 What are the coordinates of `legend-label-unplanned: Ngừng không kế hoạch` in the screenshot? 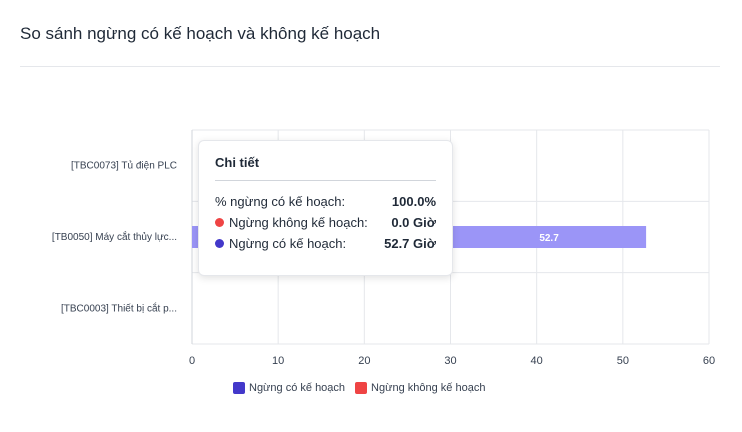 It's located at (428, 388).